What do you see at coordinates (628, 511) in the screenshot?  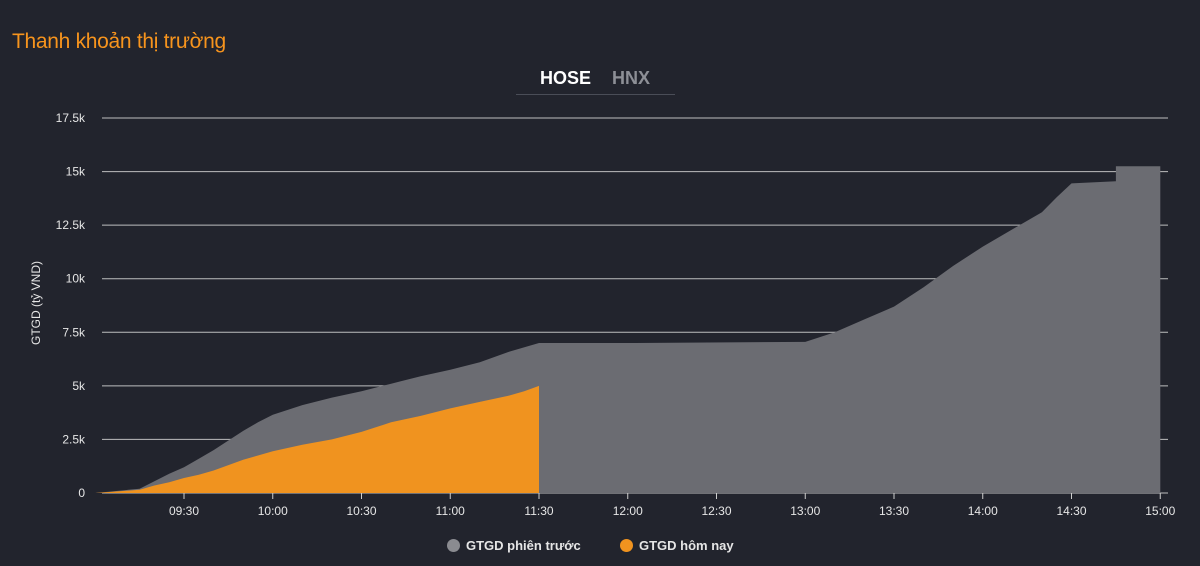 I see `x-tick-label: 12:00` at bounding box center [628, 511].